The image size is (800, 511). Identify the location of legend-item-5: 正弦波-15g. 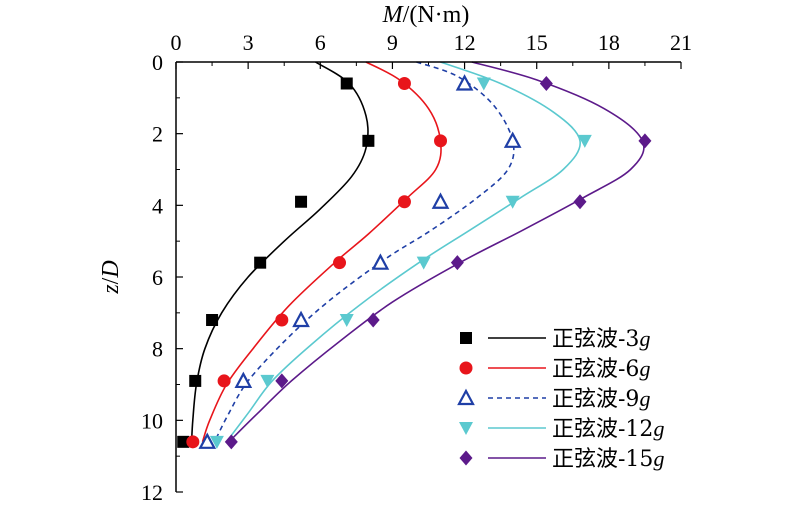
(561, 459).